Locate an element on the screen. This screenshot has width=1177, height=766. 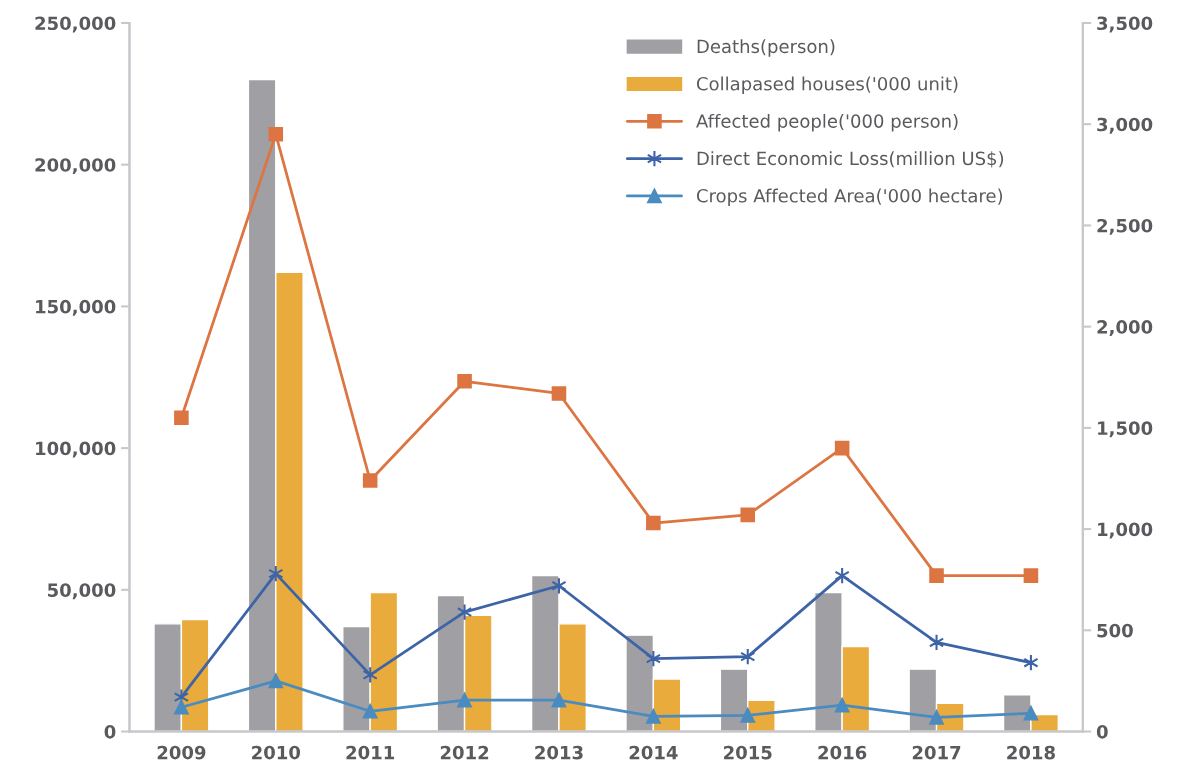
y2-tick-label: 1,500 is located at coordinates (1125, 429).